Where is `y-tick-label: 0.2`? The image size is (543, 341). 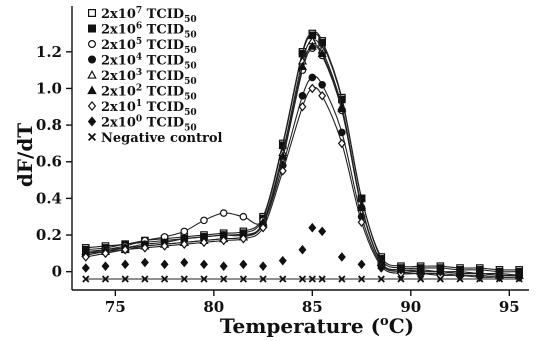 y-tick-label: 0.2 is located at coordinates (49, 235).